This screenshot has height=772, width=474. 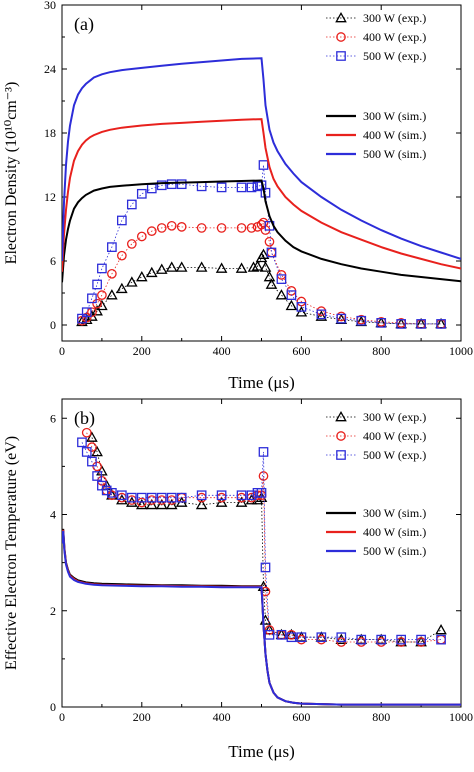 I want to click on y-tick-label: 0, so click(x=53, y=707).